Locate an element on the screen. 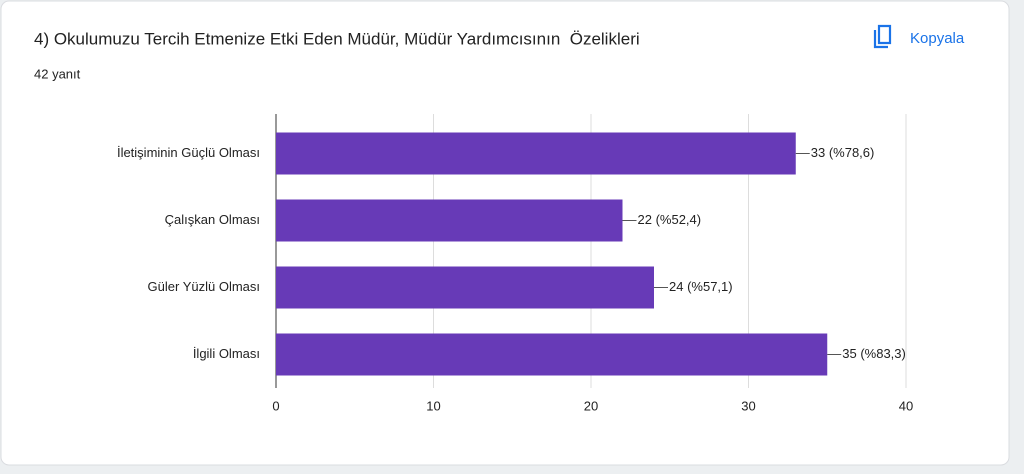  y-tick-label: Çalışkan Olması is located at coordinates (212, 219).